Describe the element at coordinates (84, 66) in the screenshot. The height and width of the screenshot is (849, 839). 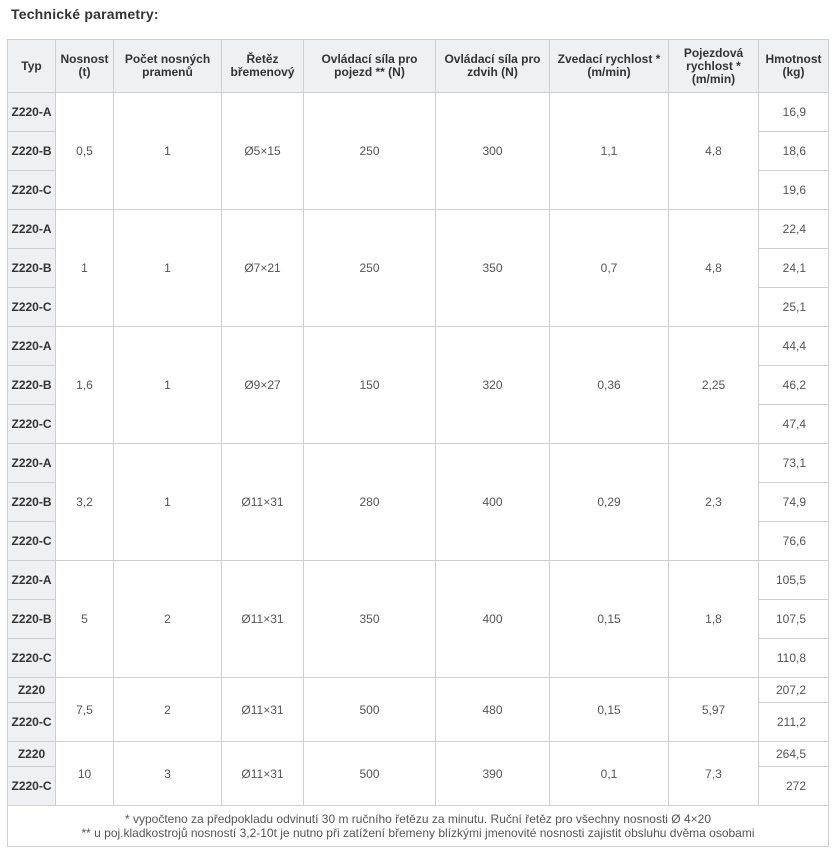
I see `header-nosnost: Nosnost (t)` at that location.